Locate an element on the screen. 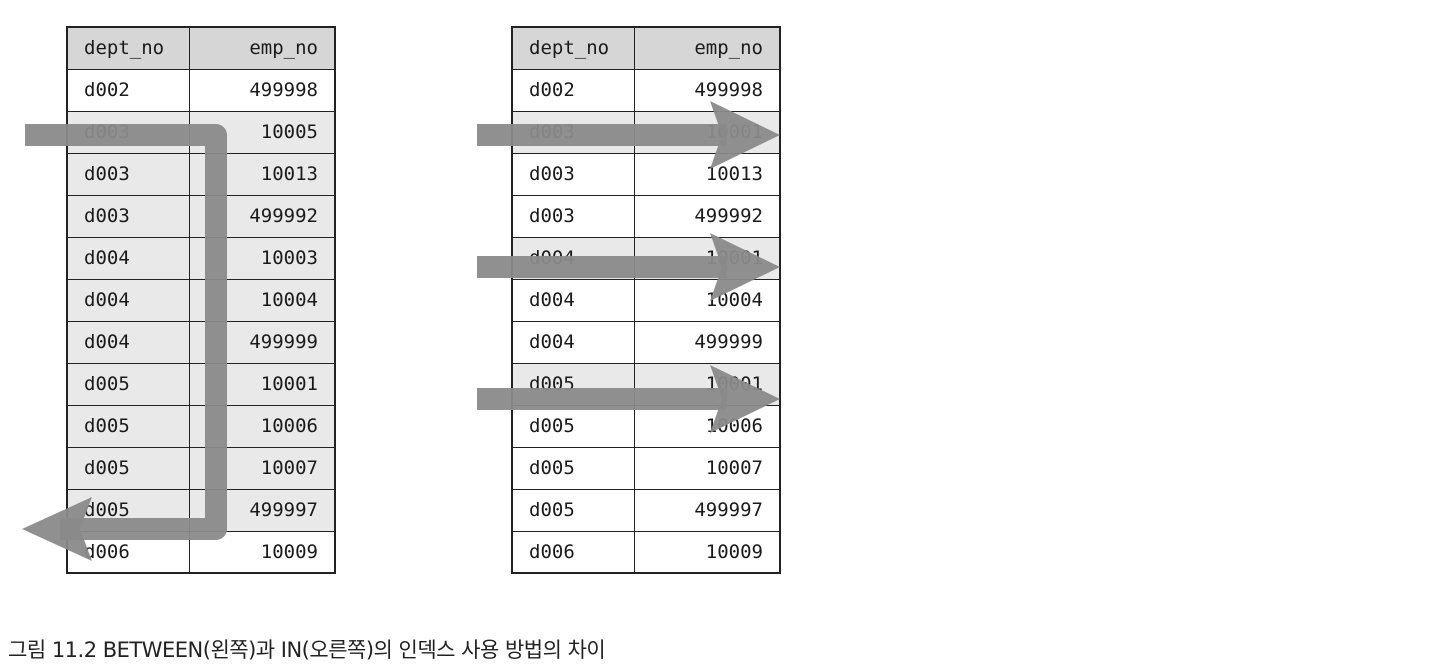 This screenshot has height=672, width=1446. table-row: d003 10005 is located at coordinates (201, 132).